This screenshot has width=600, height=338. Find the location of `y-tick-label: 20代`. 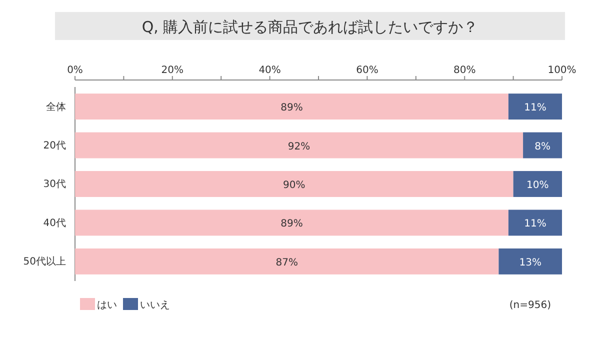

y-tick-label: 20代 is located at coordinates (54, 146).